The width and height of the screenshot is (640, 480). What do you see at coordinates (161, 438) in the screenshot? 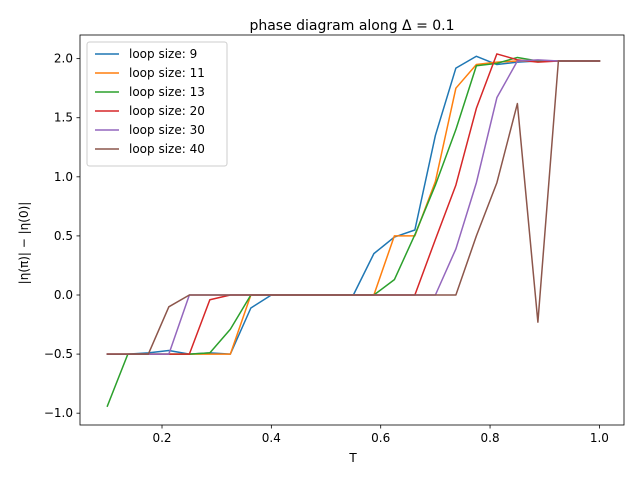
I see `x-tick-label: 0.2` at bounding box center [161, 438].